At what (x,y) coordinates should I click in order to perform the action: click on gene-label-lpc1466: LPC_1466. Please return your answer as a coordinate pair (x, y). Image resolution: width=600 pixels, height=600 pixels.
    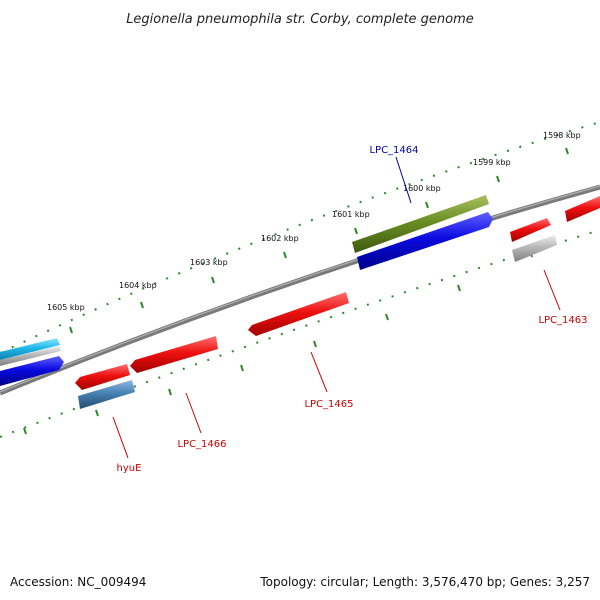
    Looking at the image, I should click on (201, 444).